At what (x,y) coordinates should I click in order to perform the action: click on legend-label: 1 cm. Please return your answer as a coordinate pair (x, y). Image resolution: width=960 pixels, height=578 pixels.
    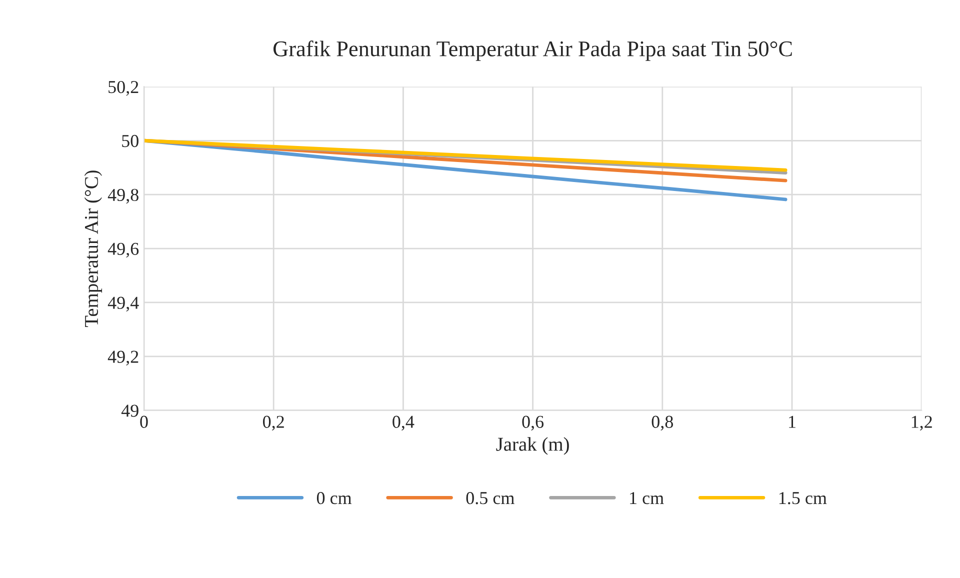
    Looking at the image, I should click on (647, 498).